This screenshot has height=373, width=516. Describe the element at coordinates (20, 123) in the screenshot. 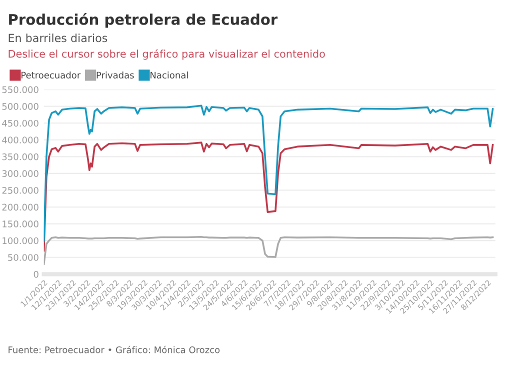

I see `y-tick-label: 450.000` at that location.